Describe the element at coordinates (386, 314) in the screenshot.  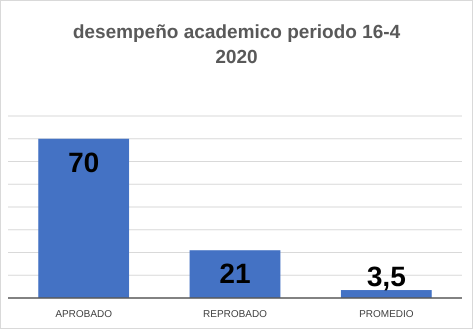
I see `x-tick-label: PROMEDIO` at that location.